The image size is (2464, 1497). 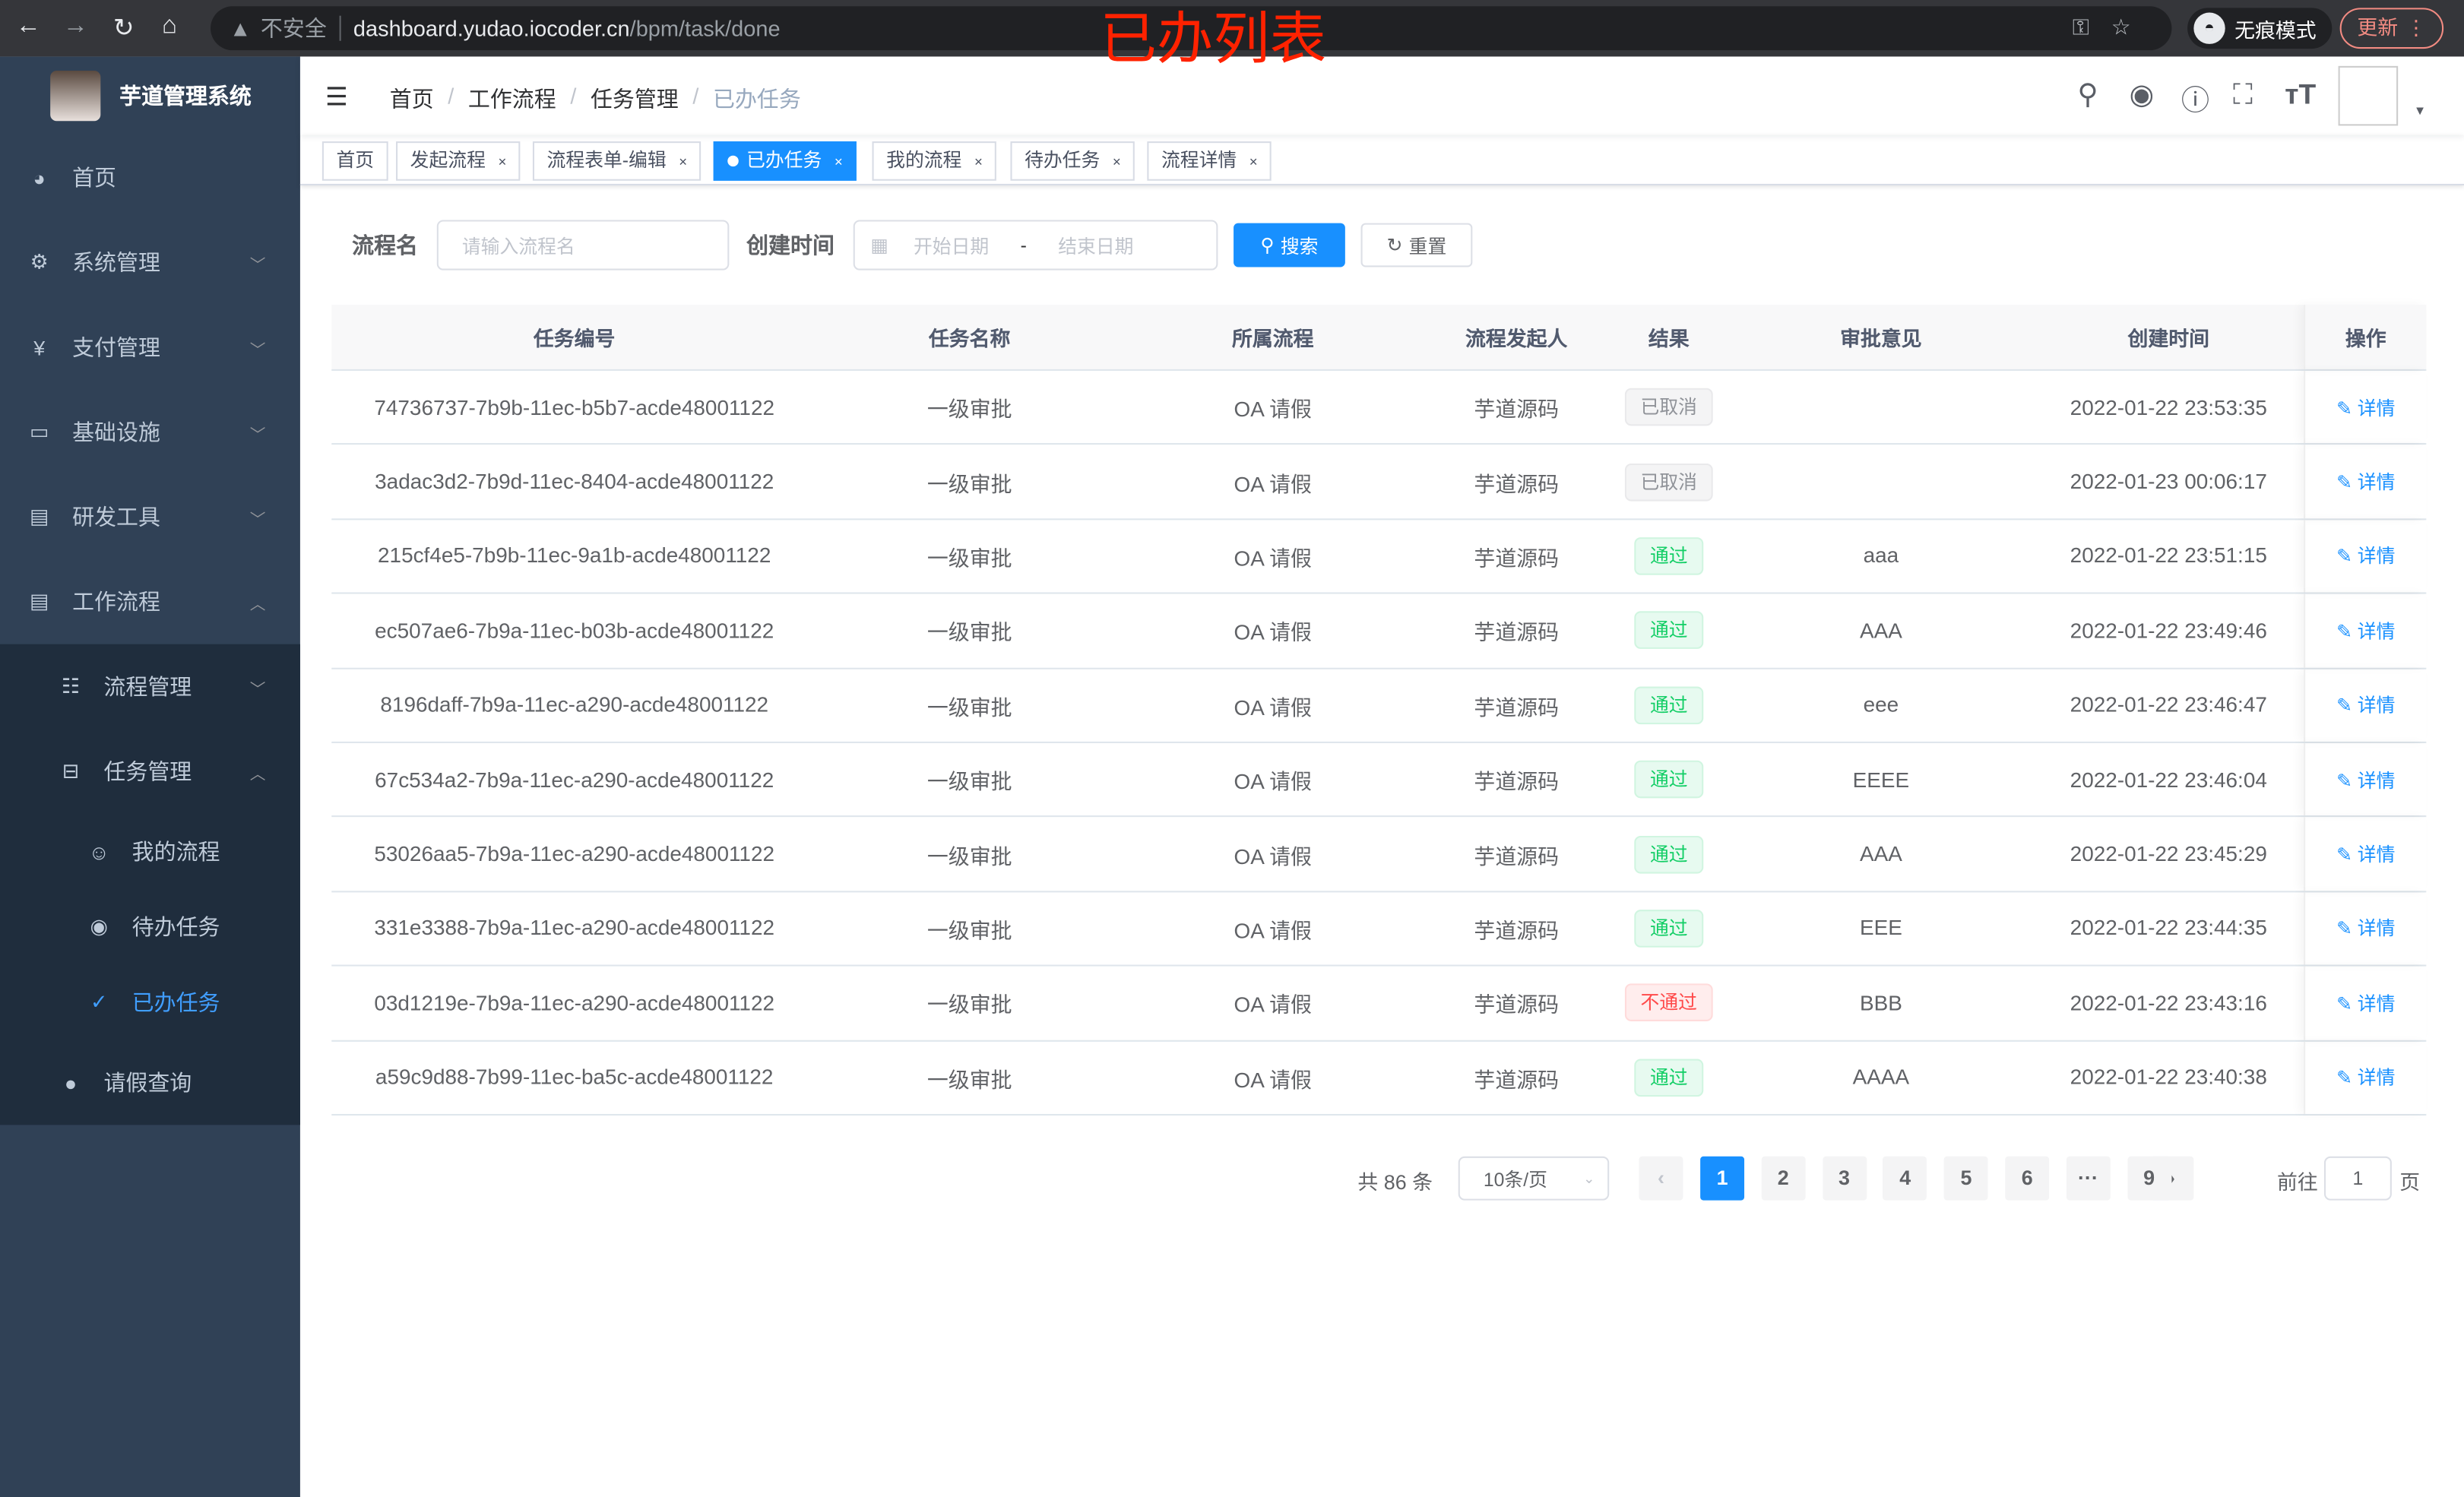 What do you see at coordinates (75, 26) in the screenshot?
I see `forward-icon: →` at bounding box center [75, 26].